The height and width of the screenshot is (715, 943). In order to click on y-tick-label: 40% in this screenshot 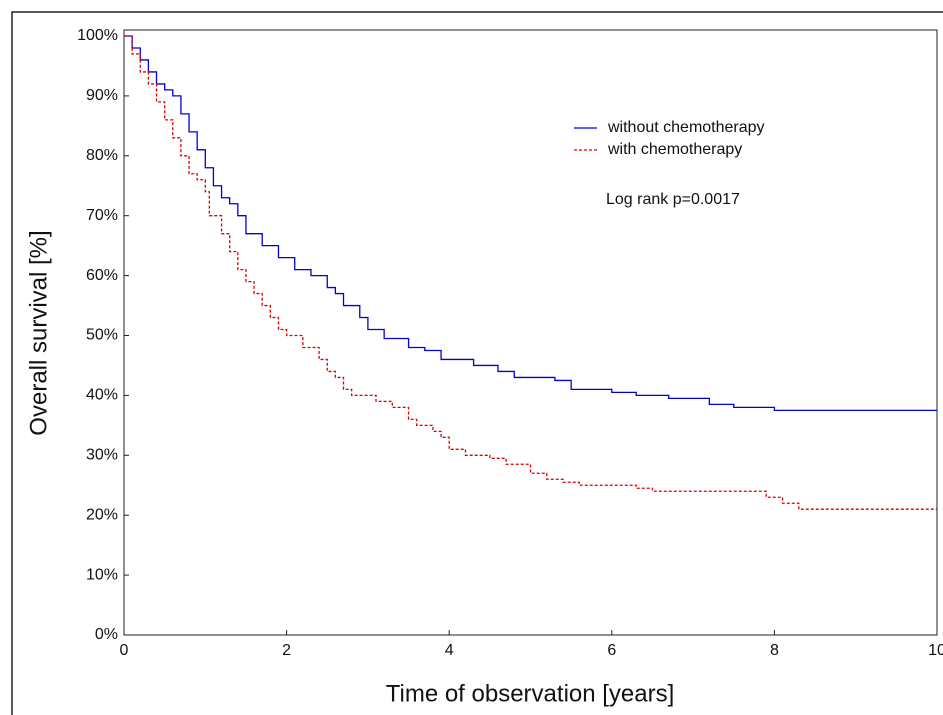, I will do `click(102, 395)`.